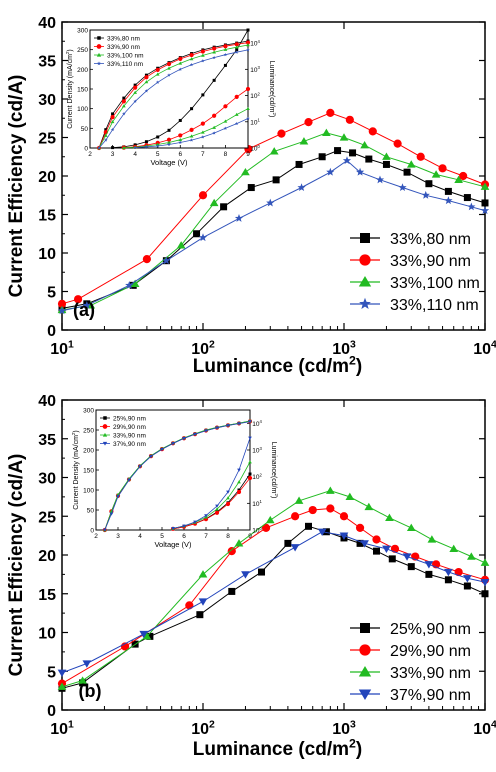 Image resolution: width=496 pixels, height=772 pixels. I want to click on inset-x-tick-label: 6, so click(180, 154).